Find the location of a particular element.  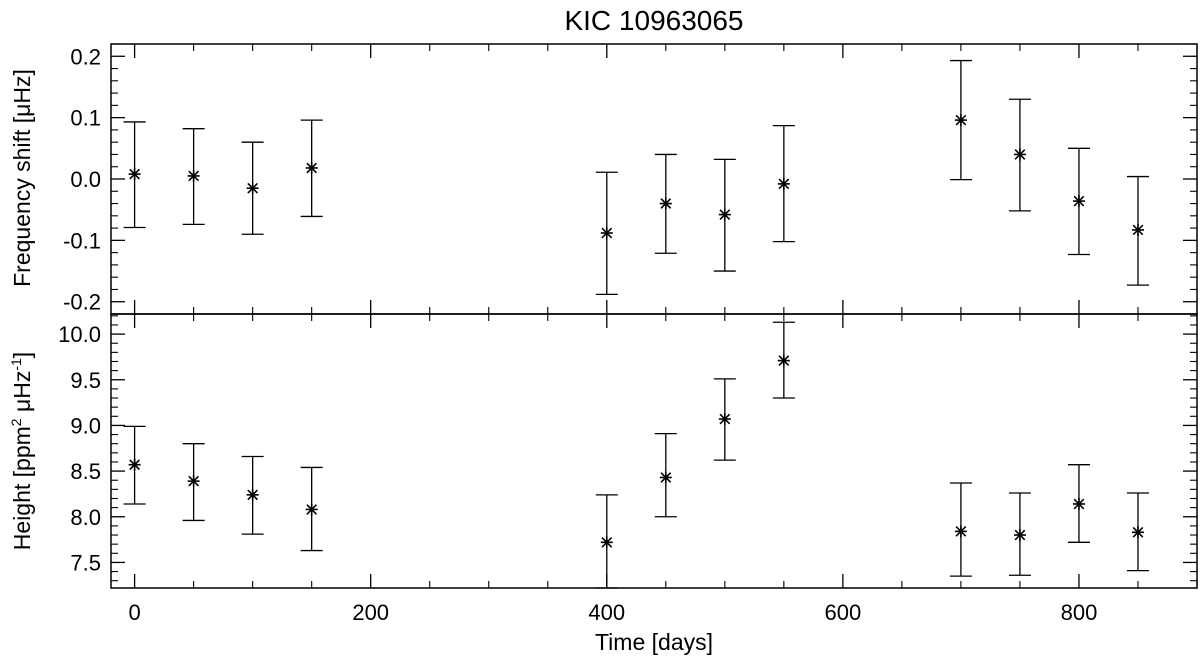

y-axis-label-height: Height [ppm2 μHz-1] is located at coordinates (21, 451).